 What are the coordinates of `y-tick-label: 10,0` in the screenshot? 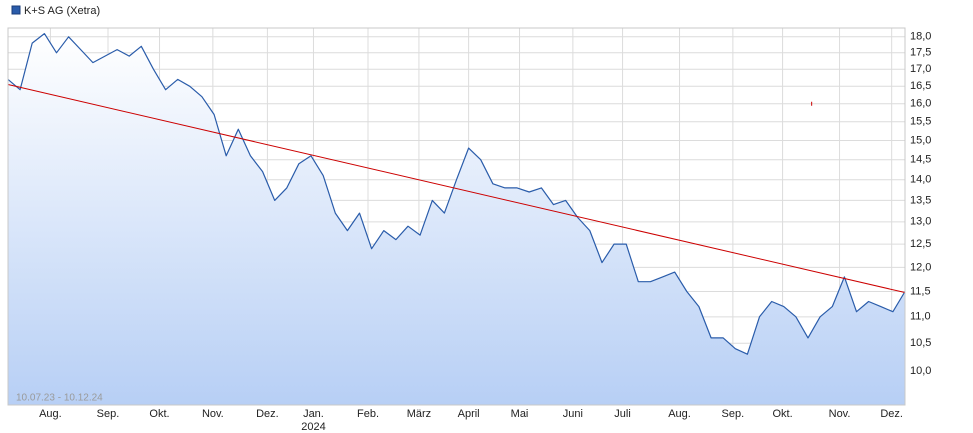 It's located at (920, 371).